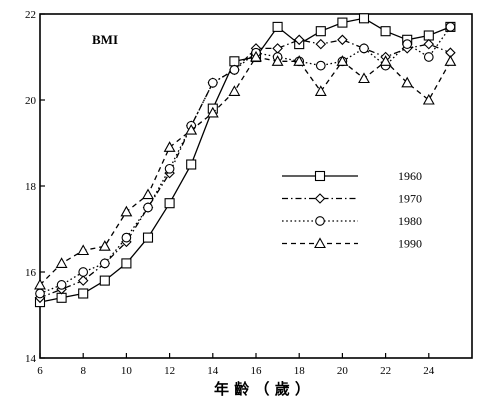 This screenshot has width=500, height=400. I want to click on legend-label-1960: 1960, so click(410, 176).